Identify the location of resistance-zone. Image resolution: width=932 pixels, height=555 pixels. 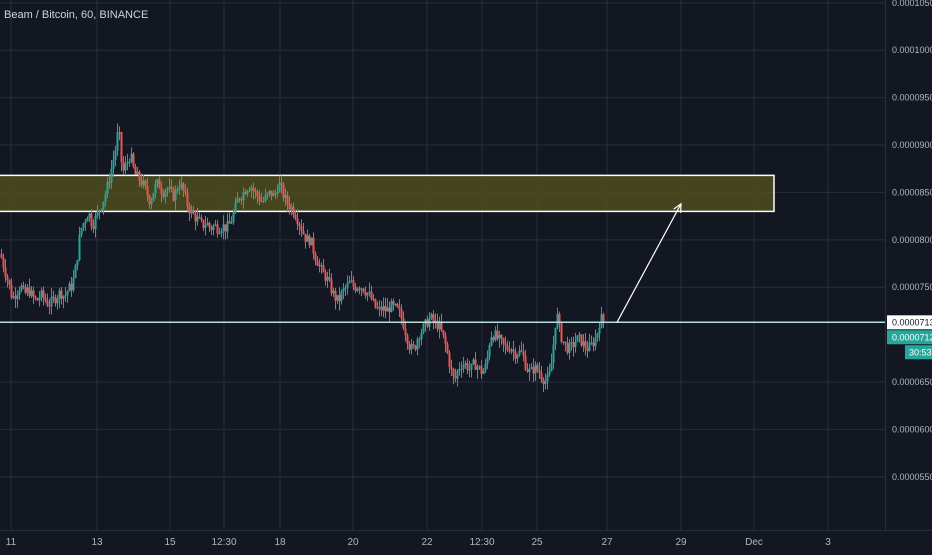
(387, 193).